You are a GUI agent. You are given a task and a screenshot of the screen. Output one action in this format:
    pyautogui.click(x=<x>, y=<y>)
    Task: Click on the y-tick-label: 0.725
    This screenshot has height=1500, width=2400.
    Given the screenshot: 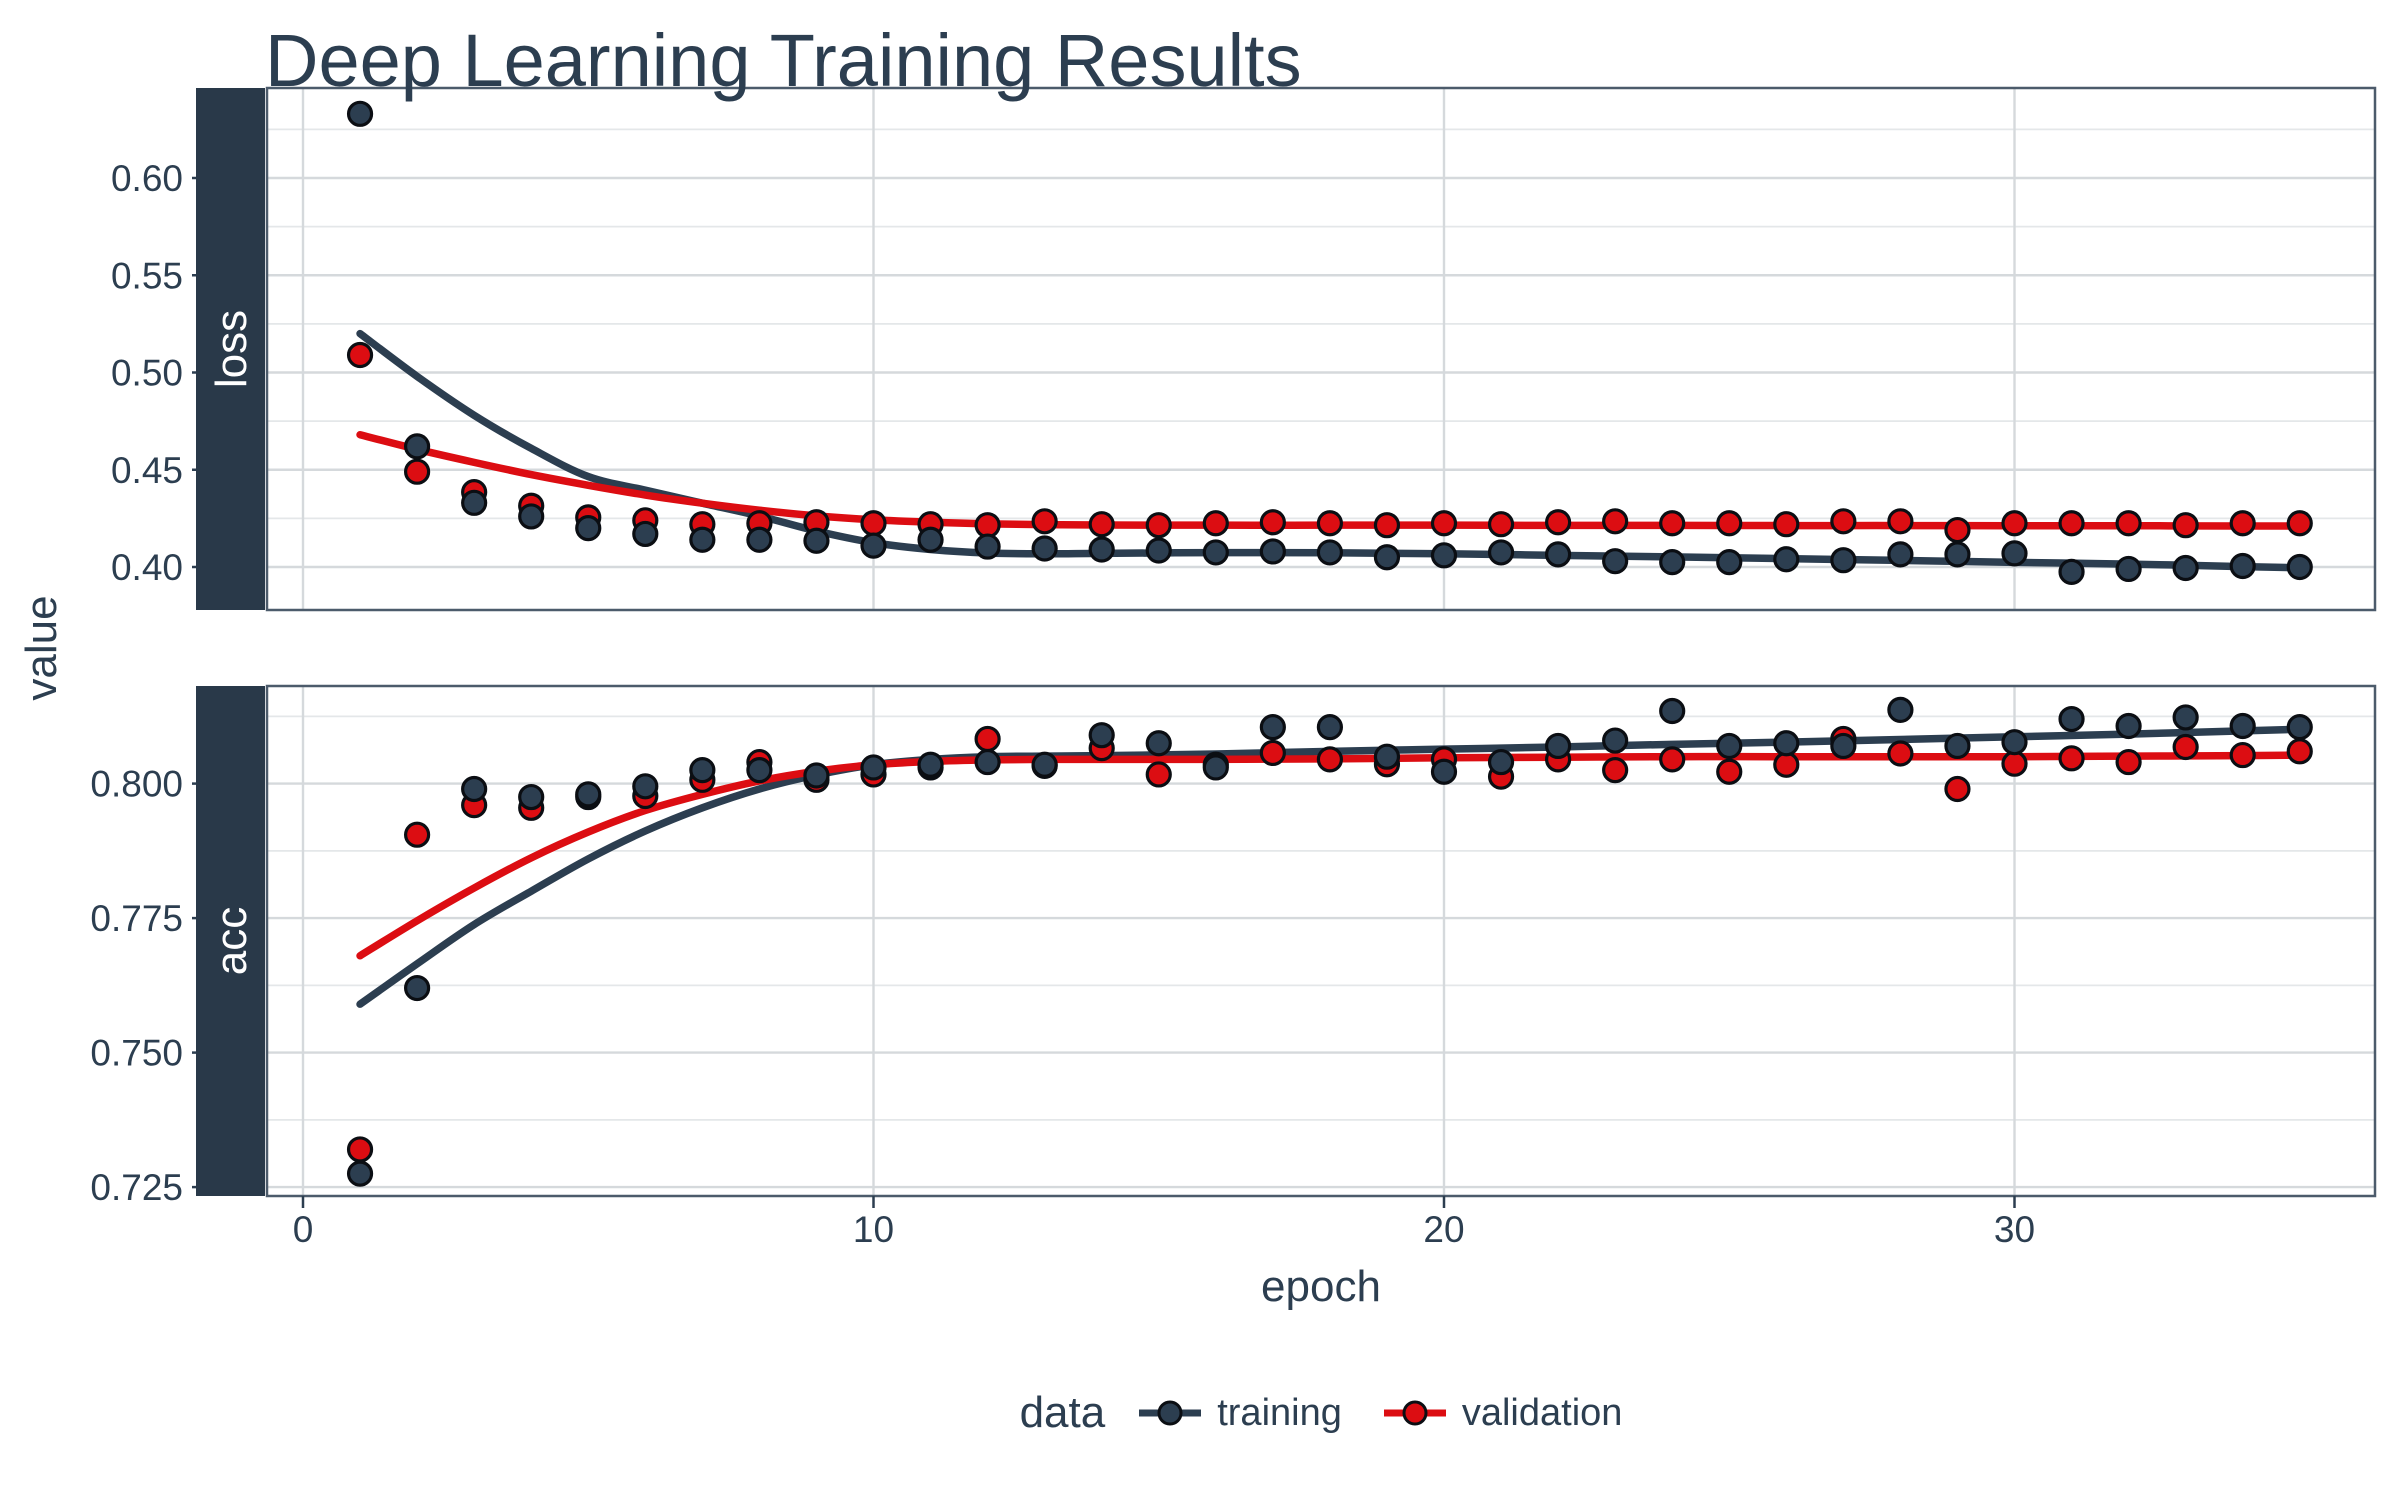 What is the action you would take?
    pyautogui.click(x=136, y=1187)
    